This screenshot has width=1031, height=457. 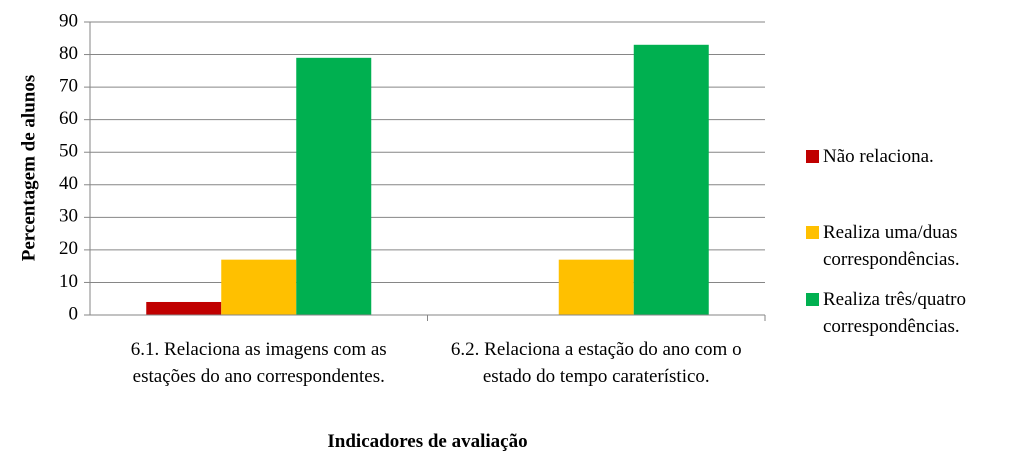 I want to click on y-tick-label: 80, so click(x=68, y=53).